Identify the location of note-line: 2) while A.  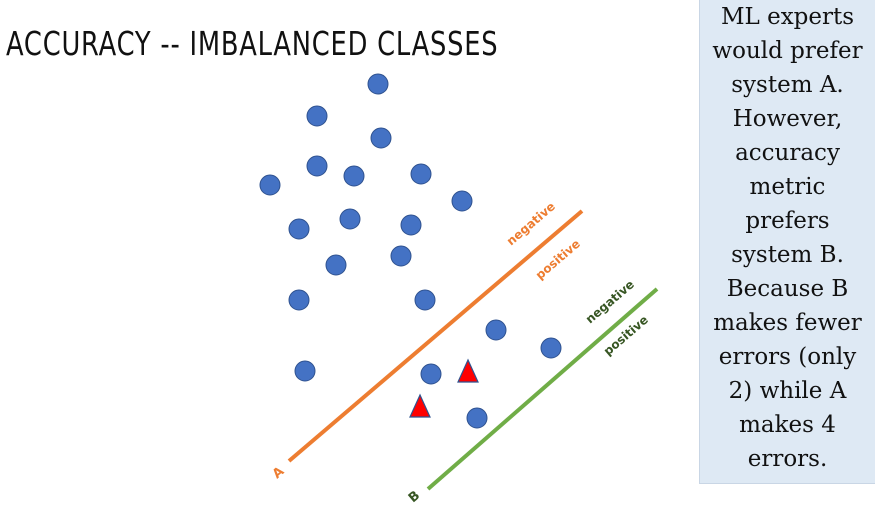
(787, 391).